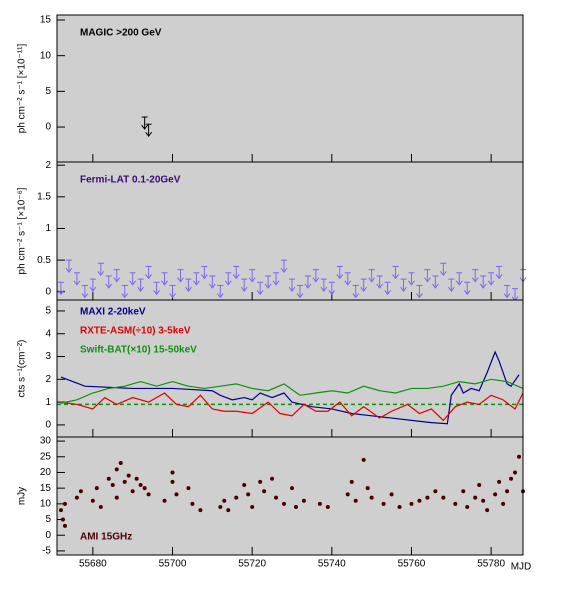 The width and height of the screenshot is (581, 604). I want to click on y-axis-label: ph cm⁻² s⁻¹ [×10⁻⁶], so click(22, 230).